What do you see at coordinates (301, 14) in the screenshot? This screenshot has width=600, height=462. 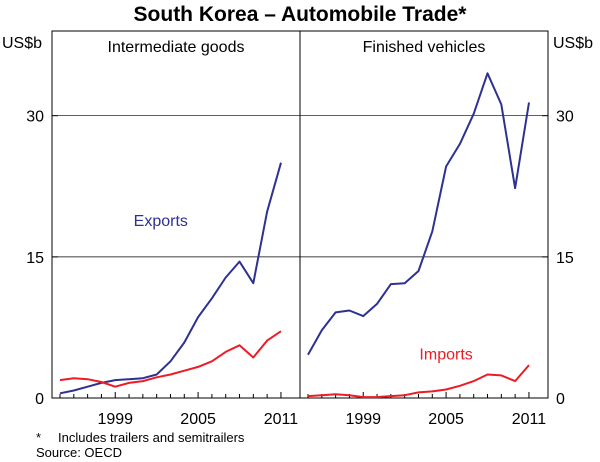 I see `chart-title: South Korea – Automobile Trade*` at bounding box center [301, 14].